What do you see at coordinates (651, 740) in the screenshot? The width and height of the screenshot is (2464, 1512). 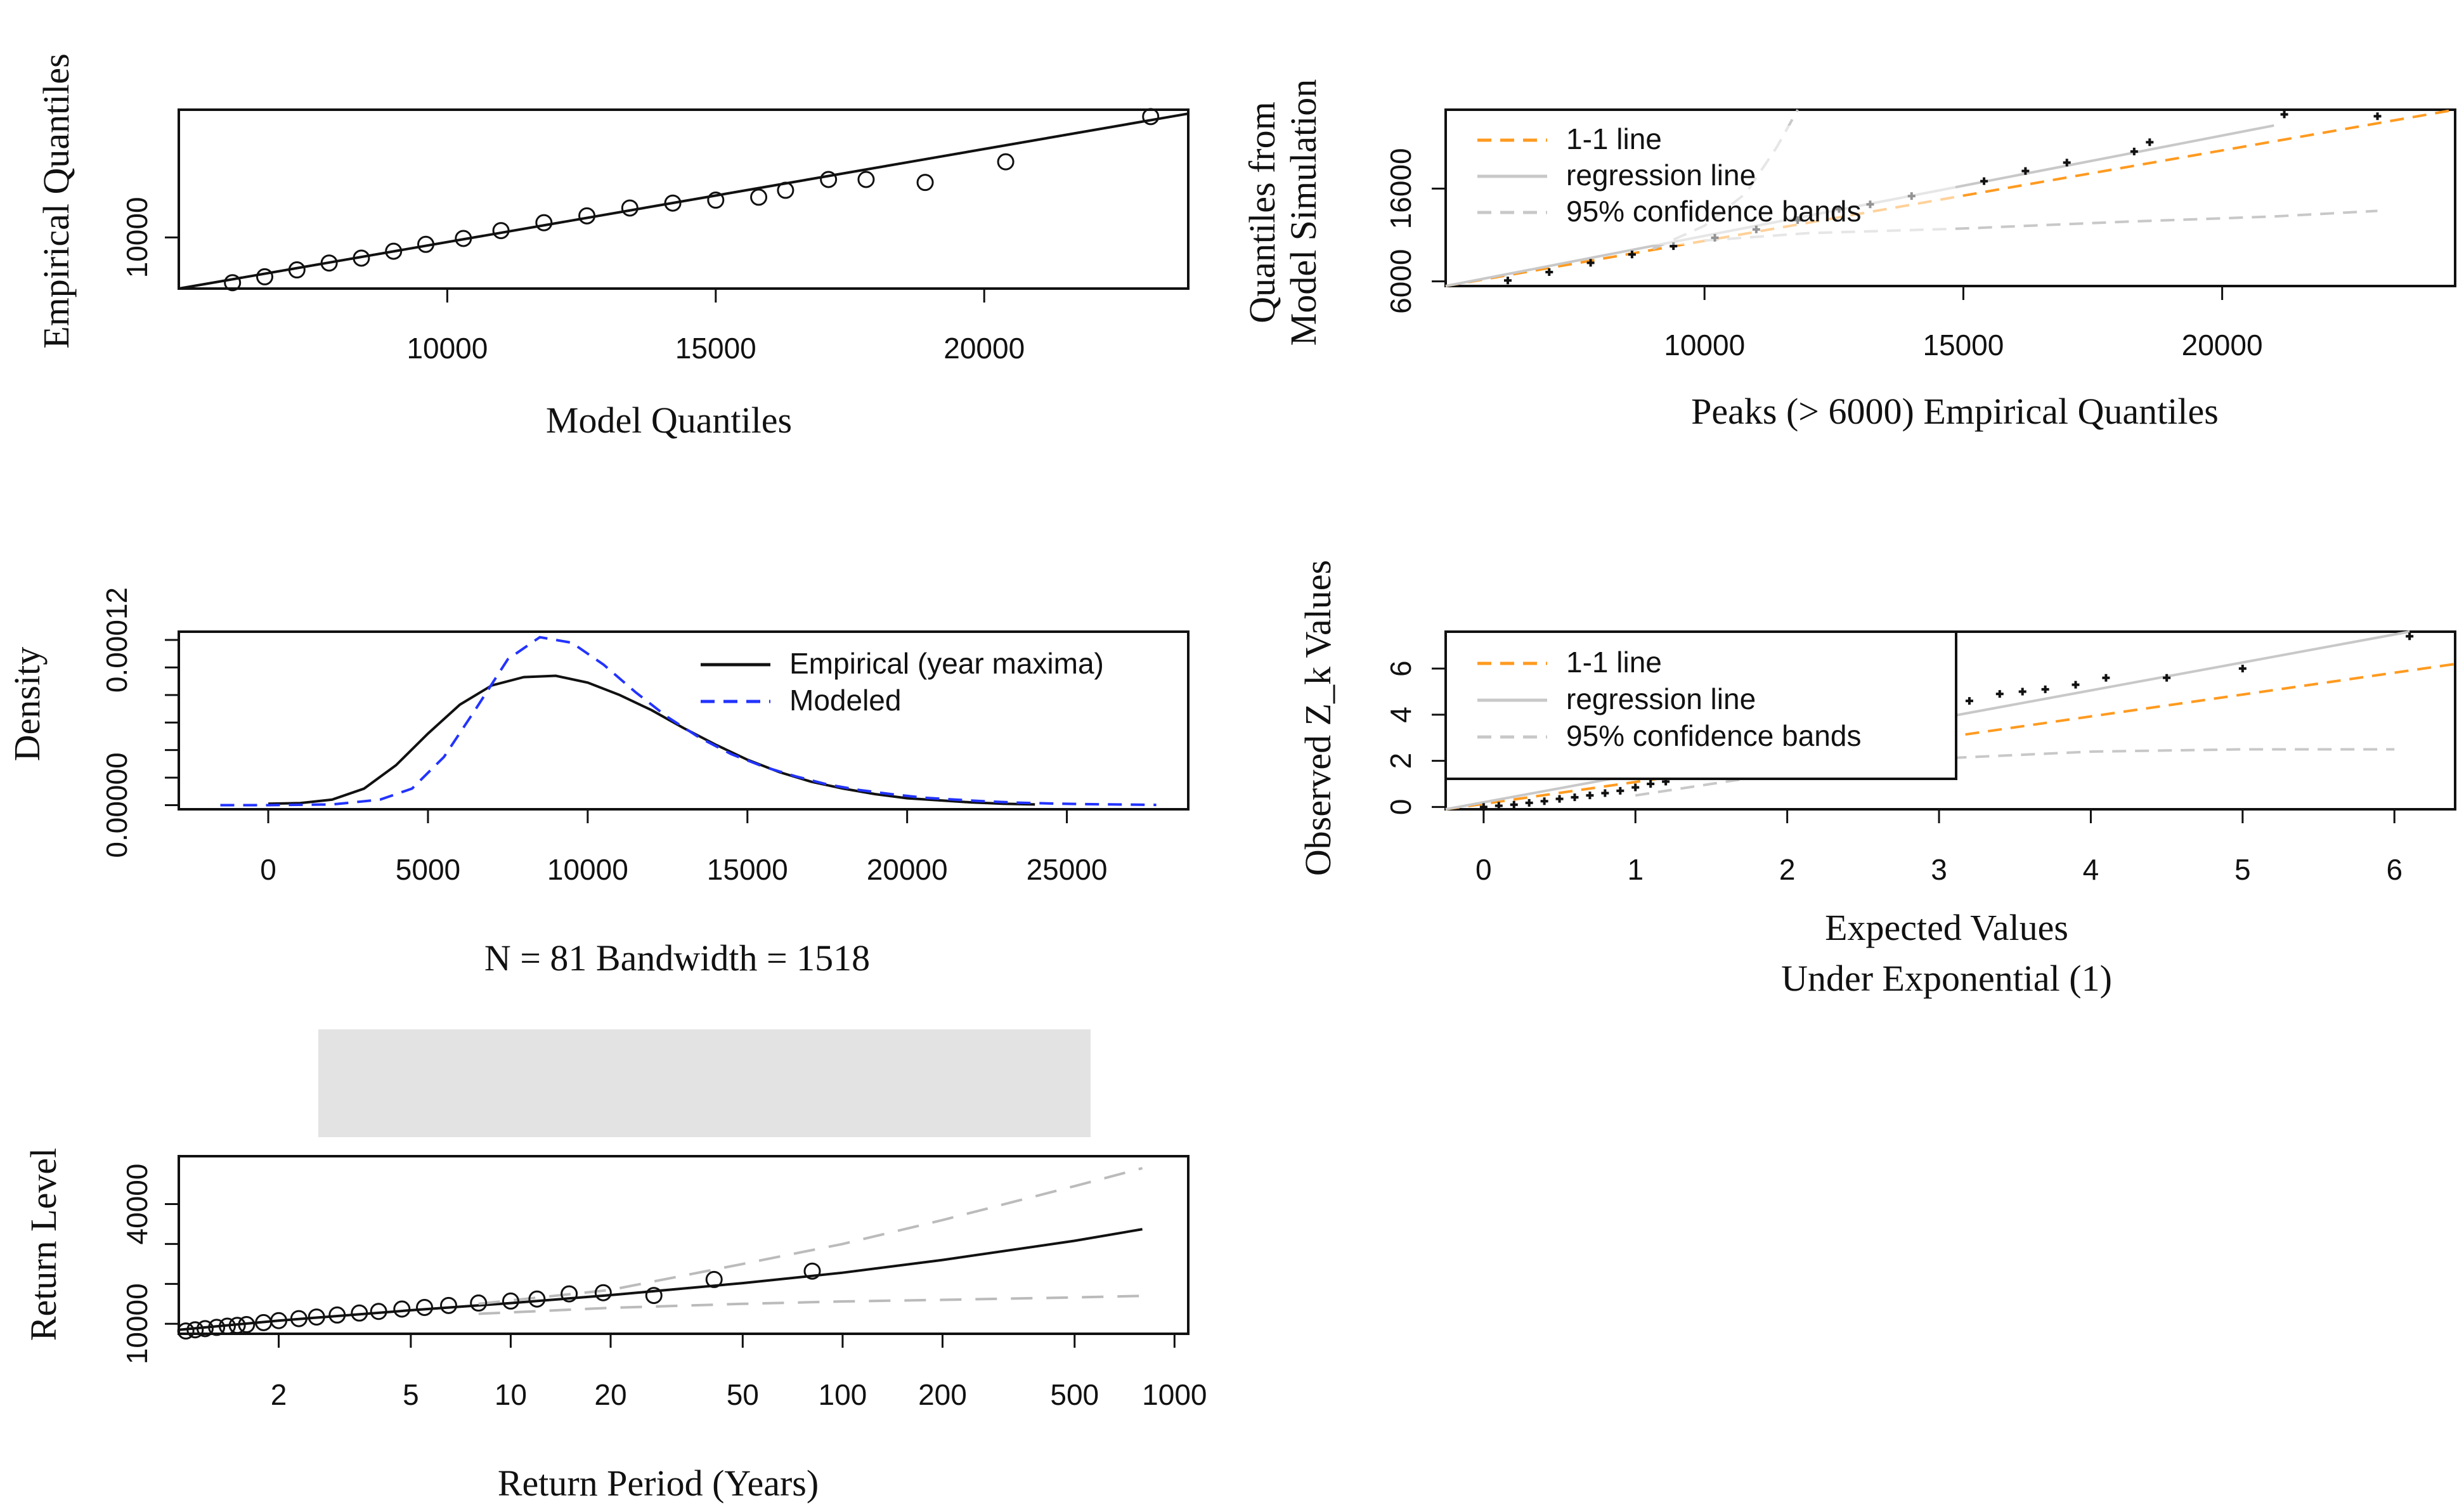 I see `series-line-empirical-year-maxima-` at bounding box center [651, 740].